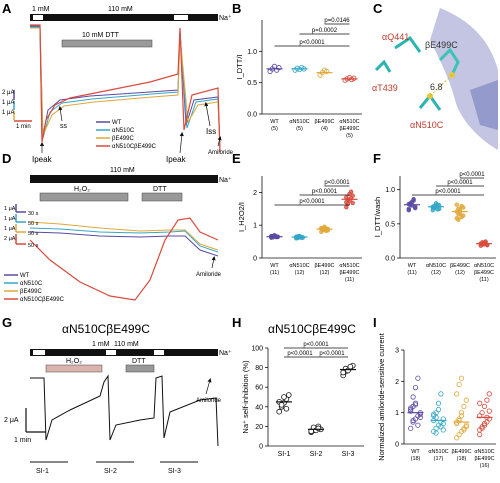 This screenshot has height=483, width=500. Describe the element at coordinates (325, 266) in the screenshot. I see `x-label-e-2-0: βE499C` at that location.